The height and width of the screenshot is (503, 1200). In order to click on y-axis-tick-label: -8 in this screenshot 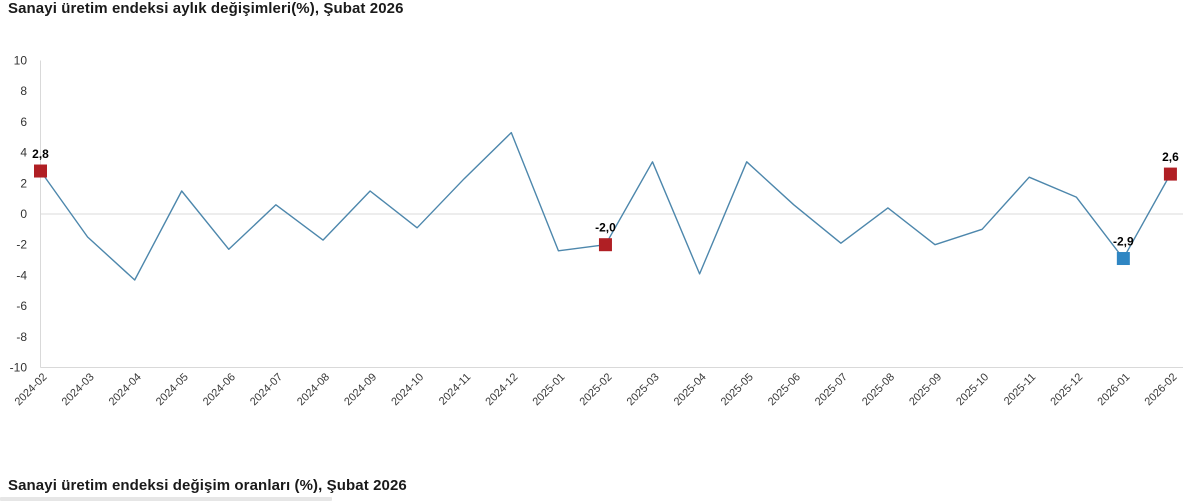, I will do `click(21, 337)`.